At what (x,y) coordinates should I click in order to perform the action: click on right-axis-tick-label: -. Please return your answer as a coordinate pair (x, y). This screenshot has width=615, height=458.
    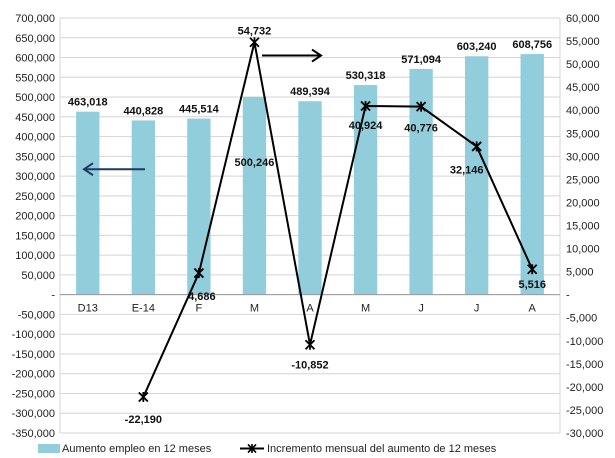
    Looking at the image, I should click on (568, 296).